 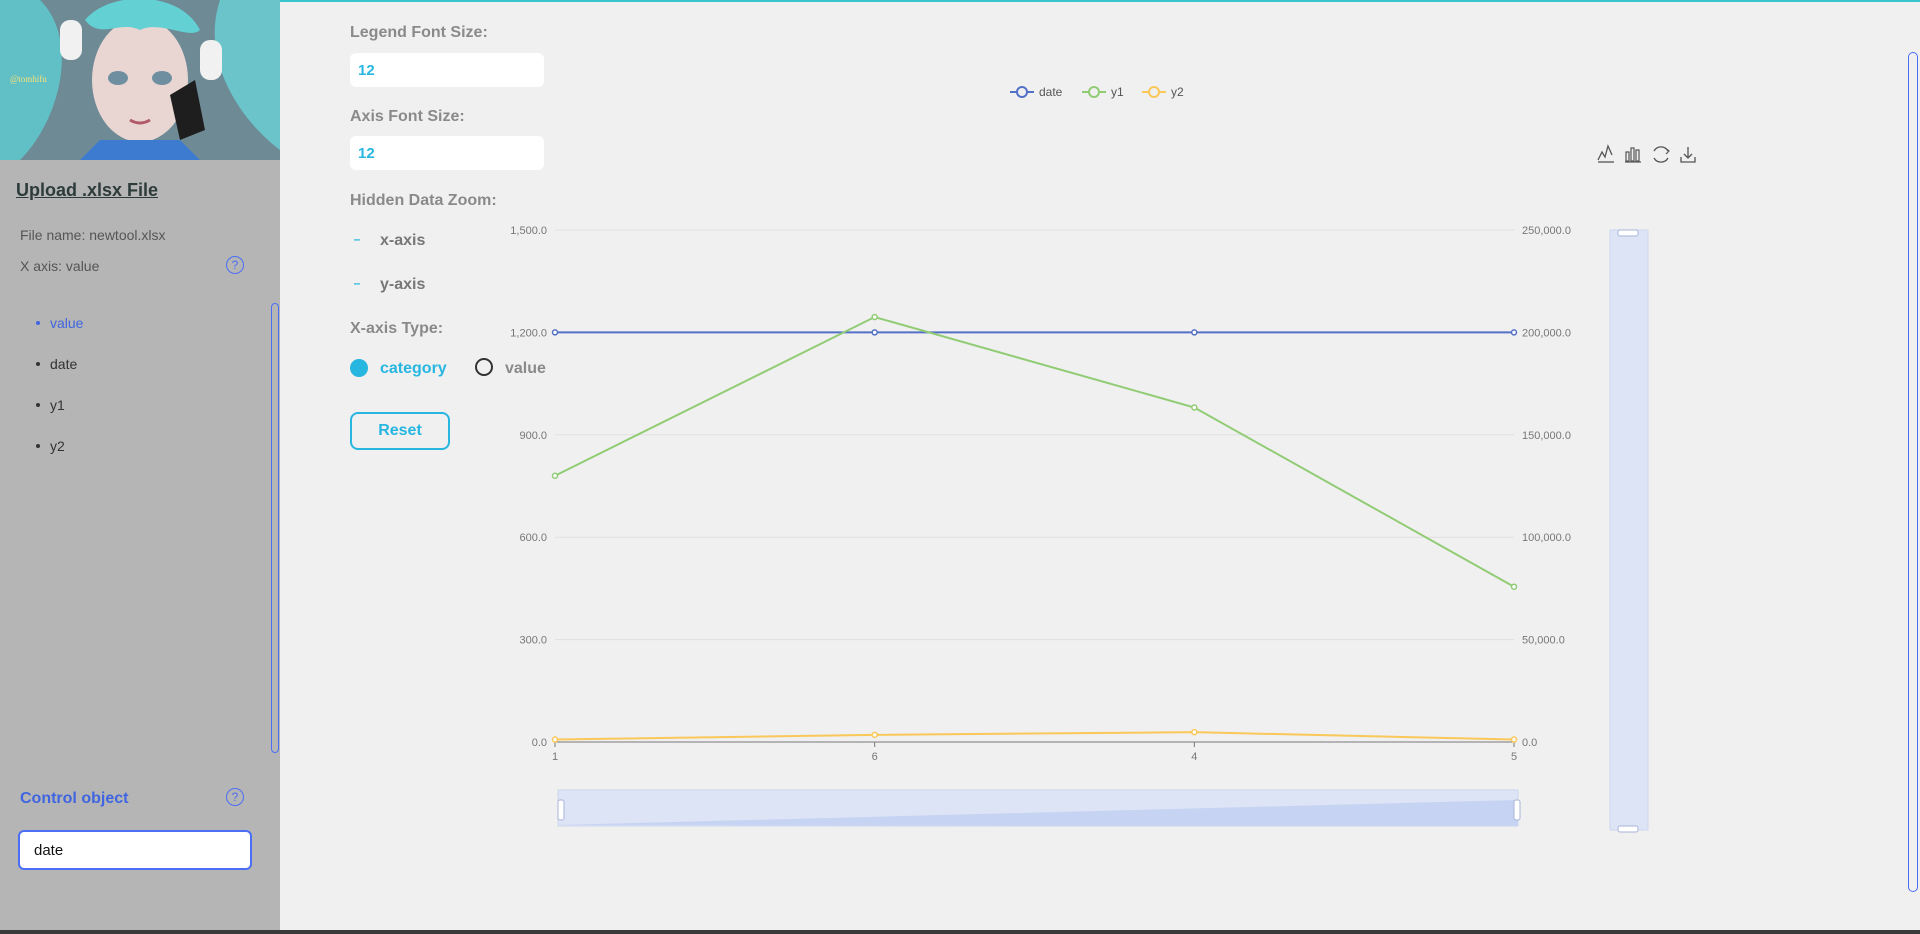 I want to click on radio-category-label: category, so click(x=413, y=368).